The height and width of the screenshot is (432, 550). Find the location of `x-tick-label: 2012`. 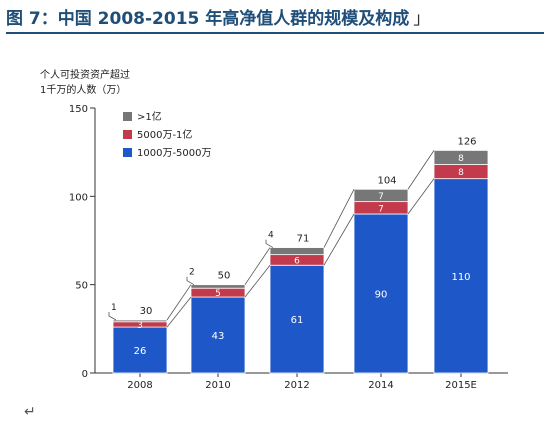

x-tick-label: 2012 is located at coordinates (296, 385).